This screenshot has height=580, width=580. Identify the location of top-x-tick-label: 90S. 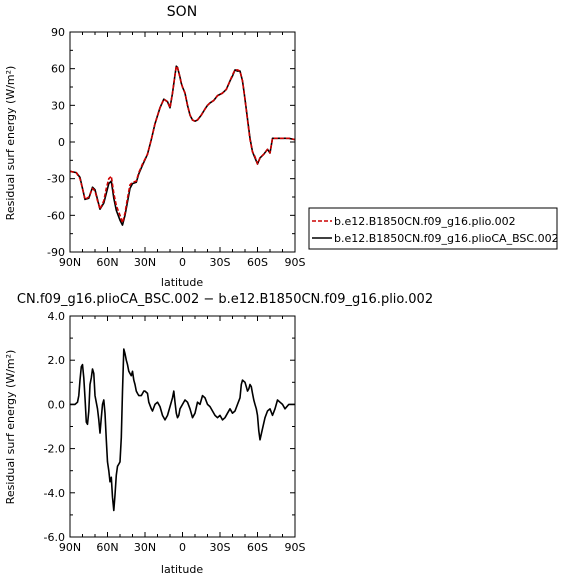
(295, 262).